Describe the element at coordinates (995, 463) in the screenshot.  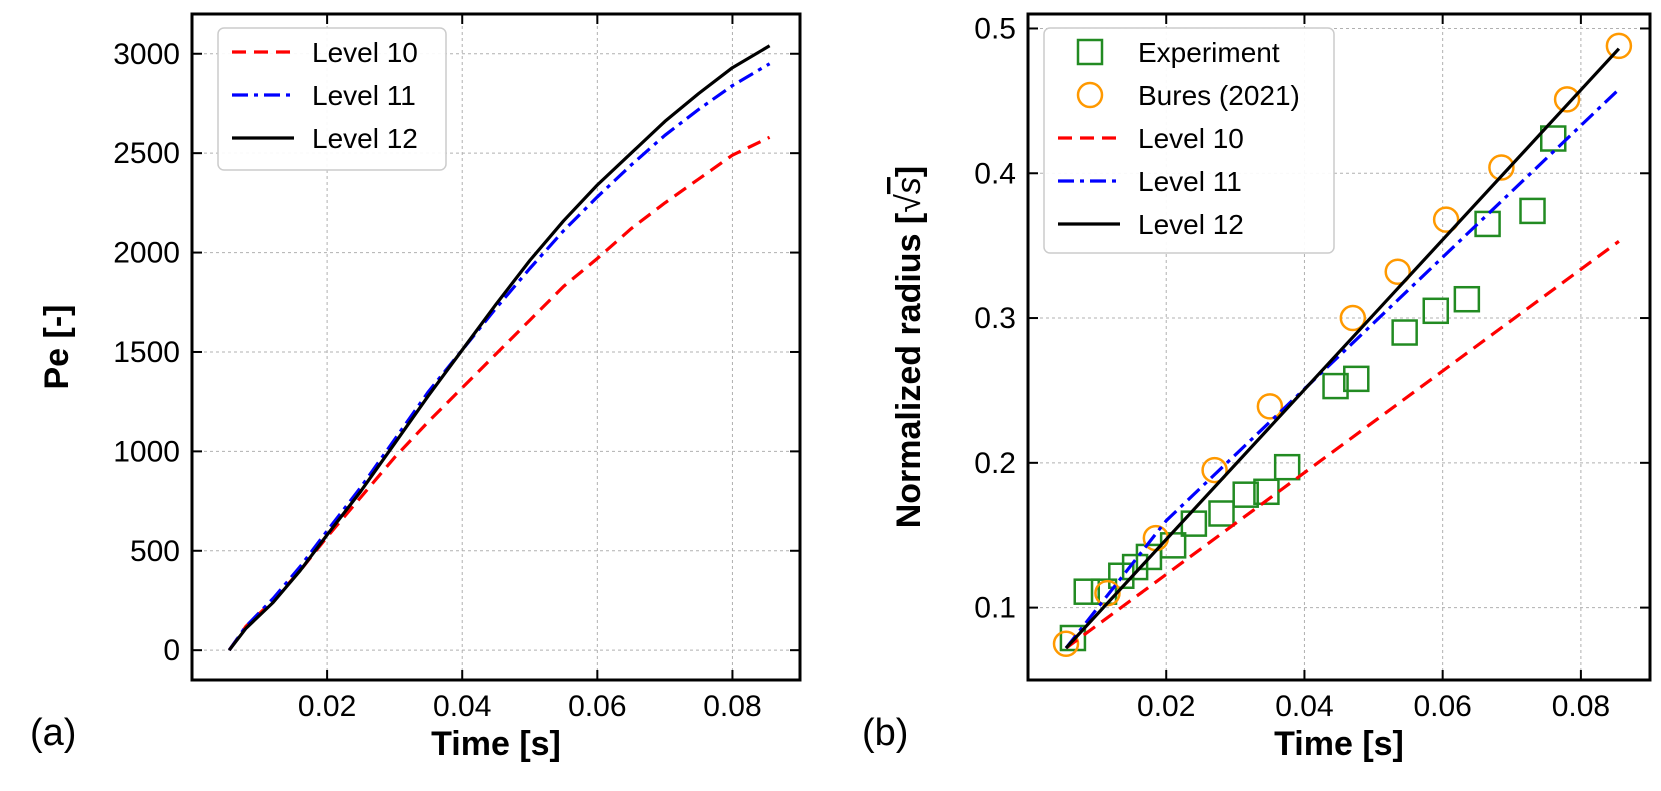
I see `y-tick-label: 0.2` at that location.